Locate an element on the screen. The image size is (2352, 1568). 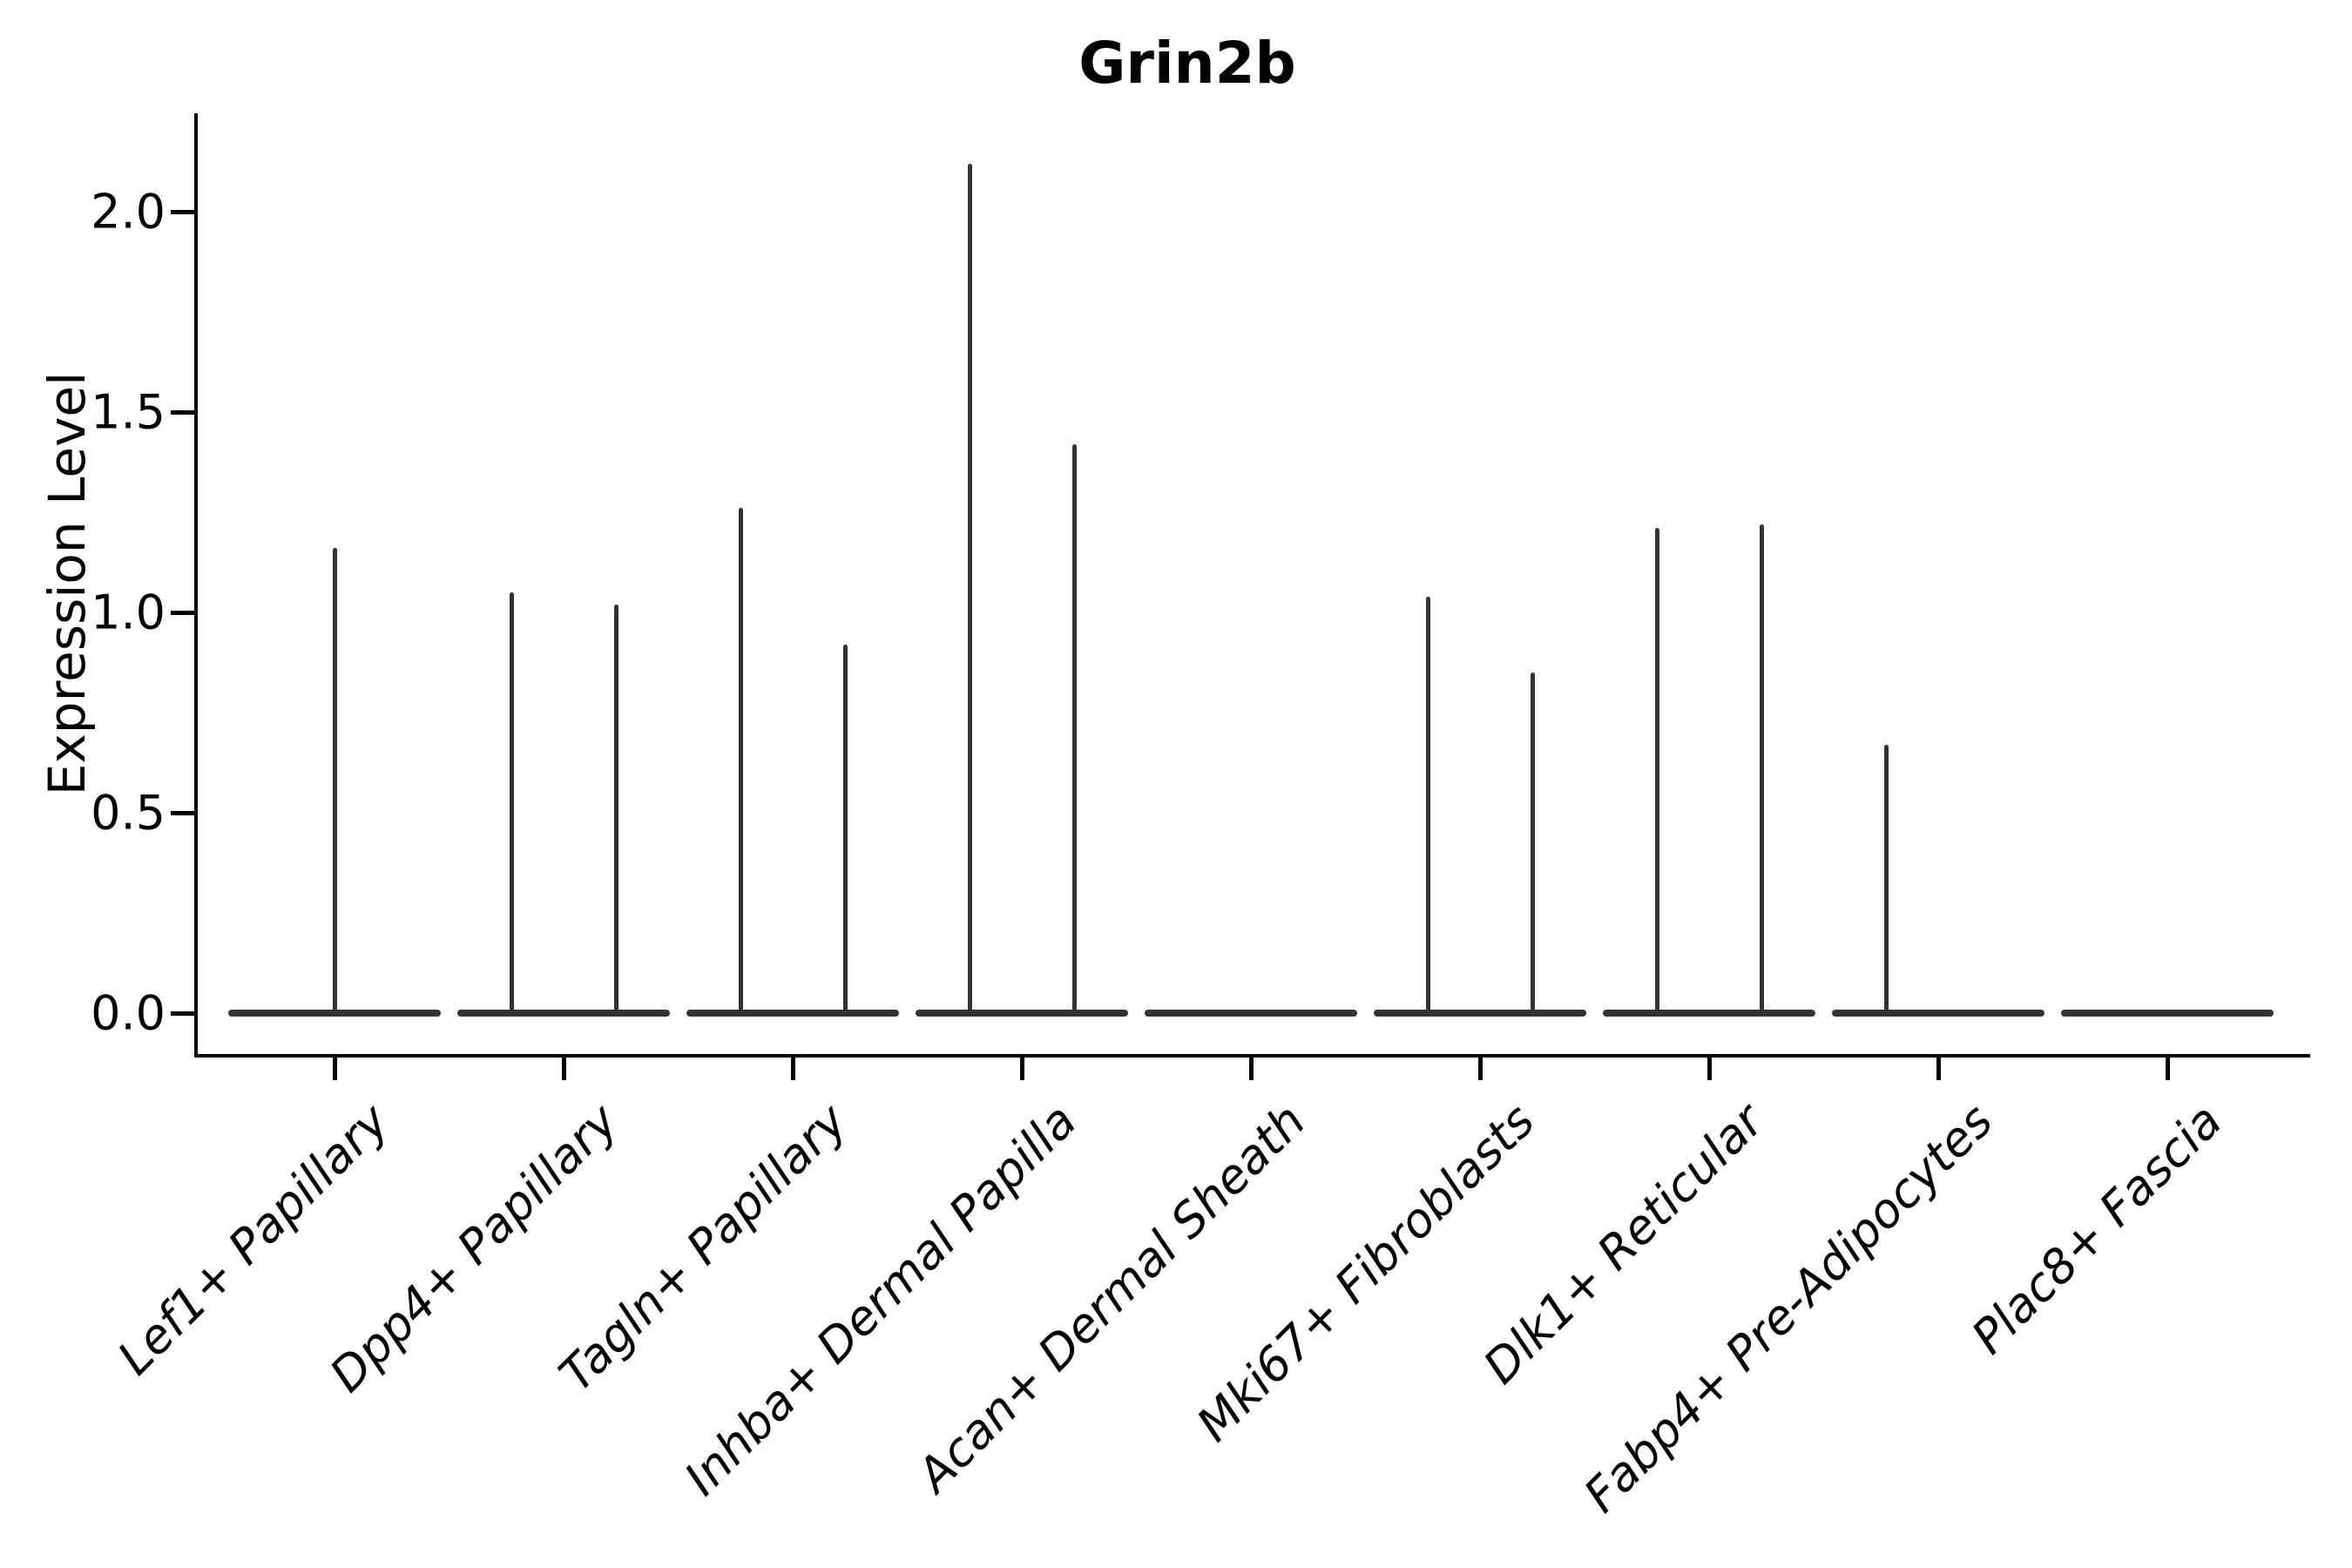
x-category-label: Inhba+ Dermal Papilla is located at coordinates (880, 1300).